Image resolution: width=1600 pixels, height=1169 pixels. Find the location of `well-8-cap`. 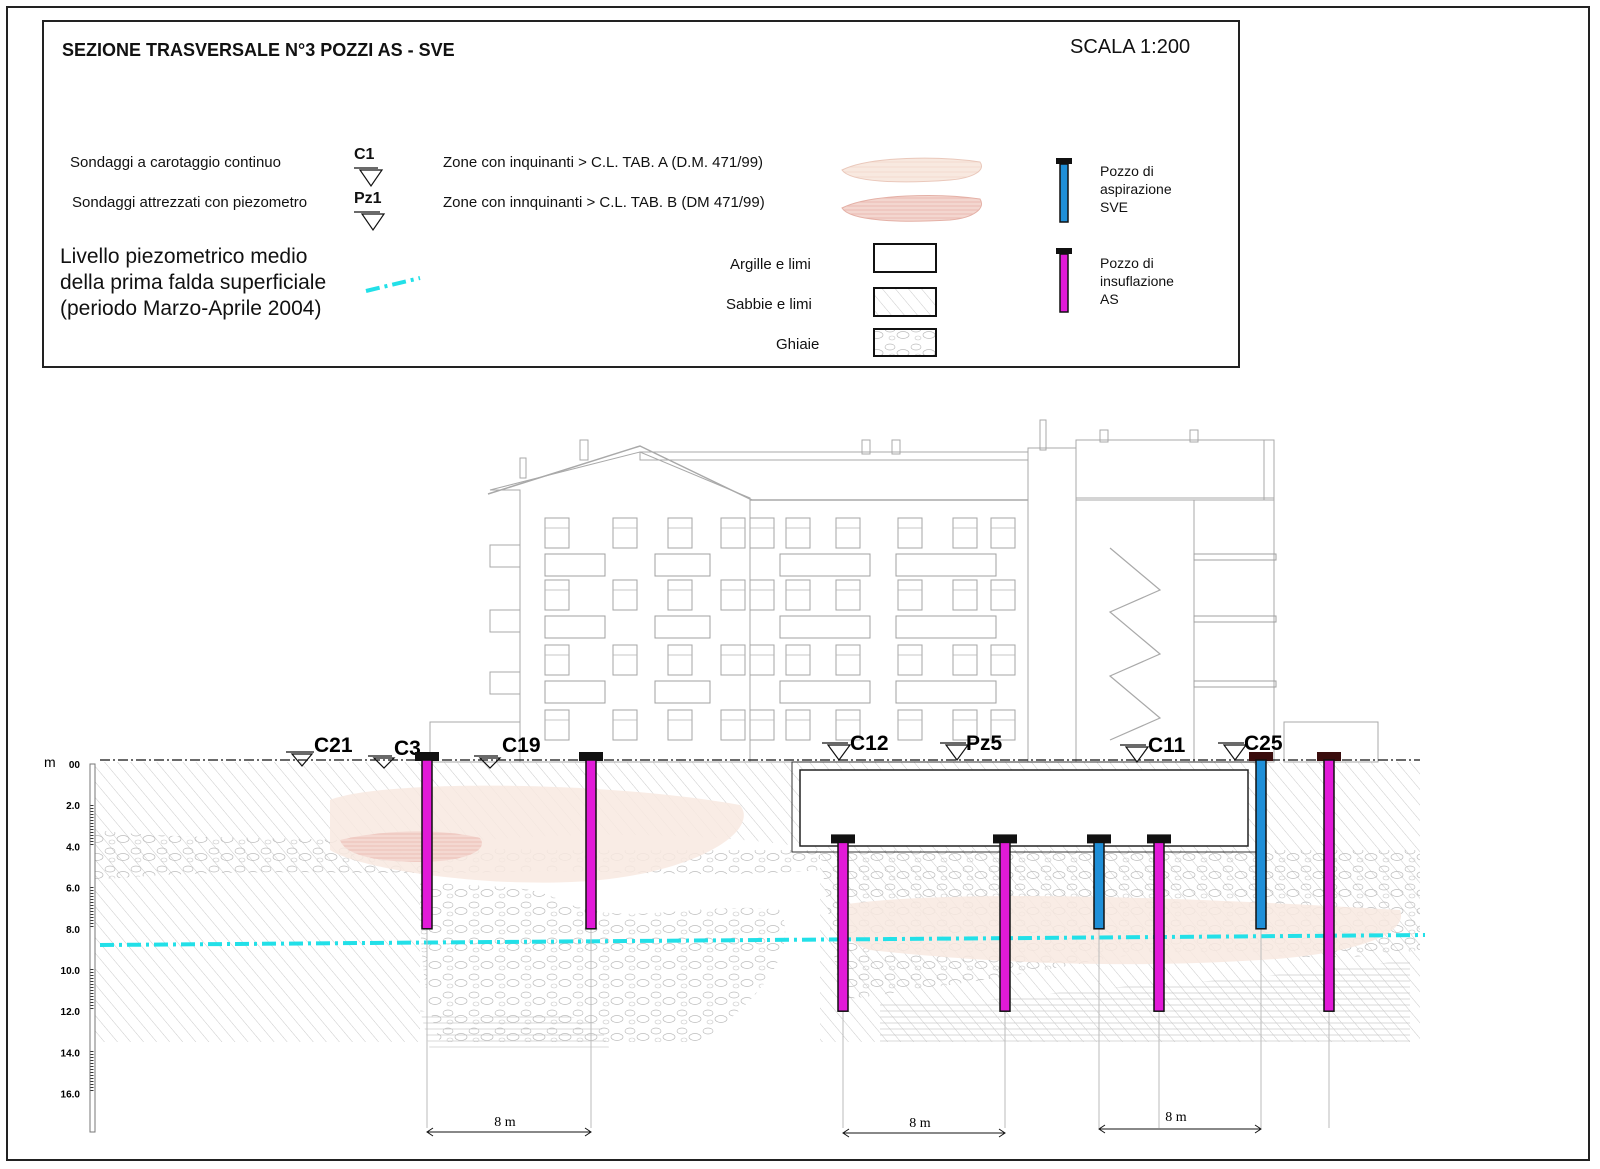

well-8-cap is located at coordinates (1329, 756).